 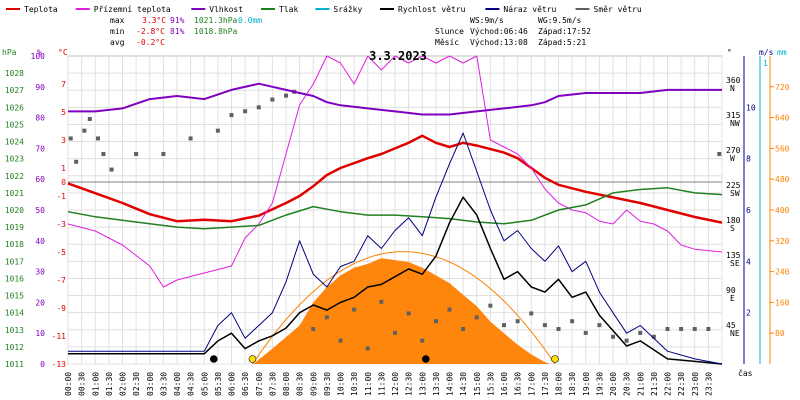 I want to click on pressure-tick: 1017, so click(x=14, y=261).